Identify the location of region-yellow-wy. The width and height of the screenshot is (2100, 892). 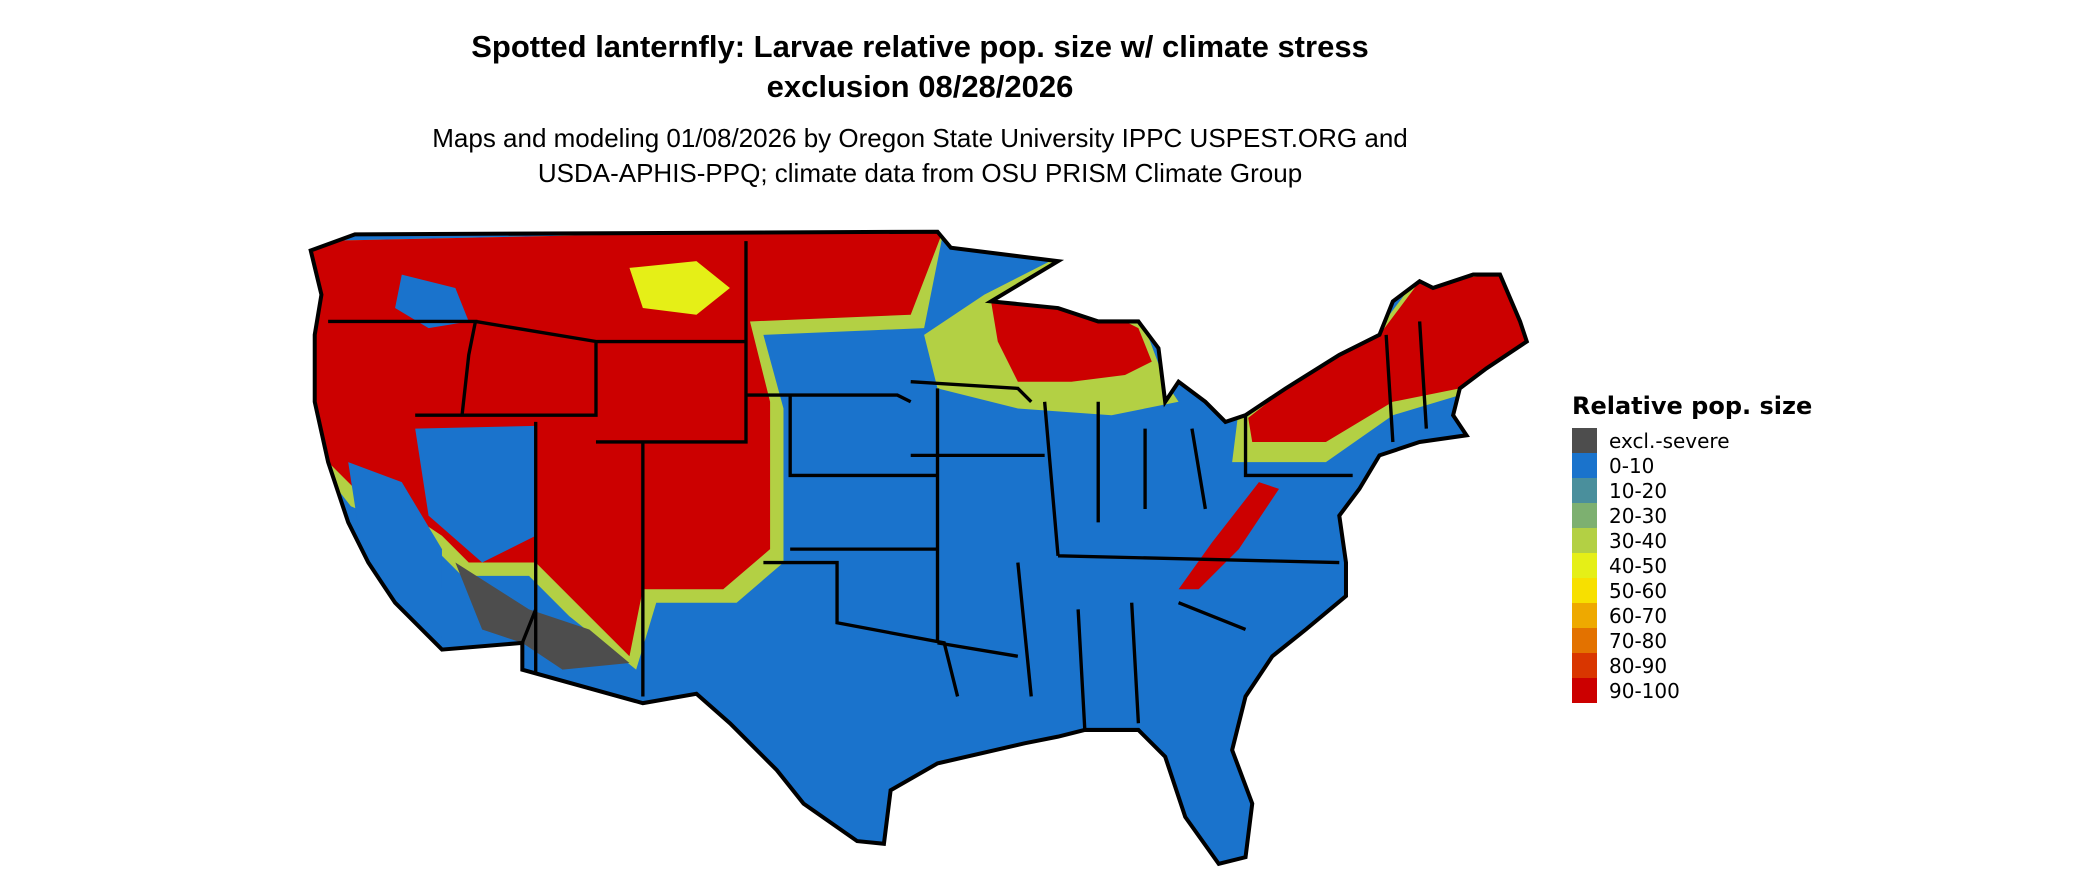
(679, 288).